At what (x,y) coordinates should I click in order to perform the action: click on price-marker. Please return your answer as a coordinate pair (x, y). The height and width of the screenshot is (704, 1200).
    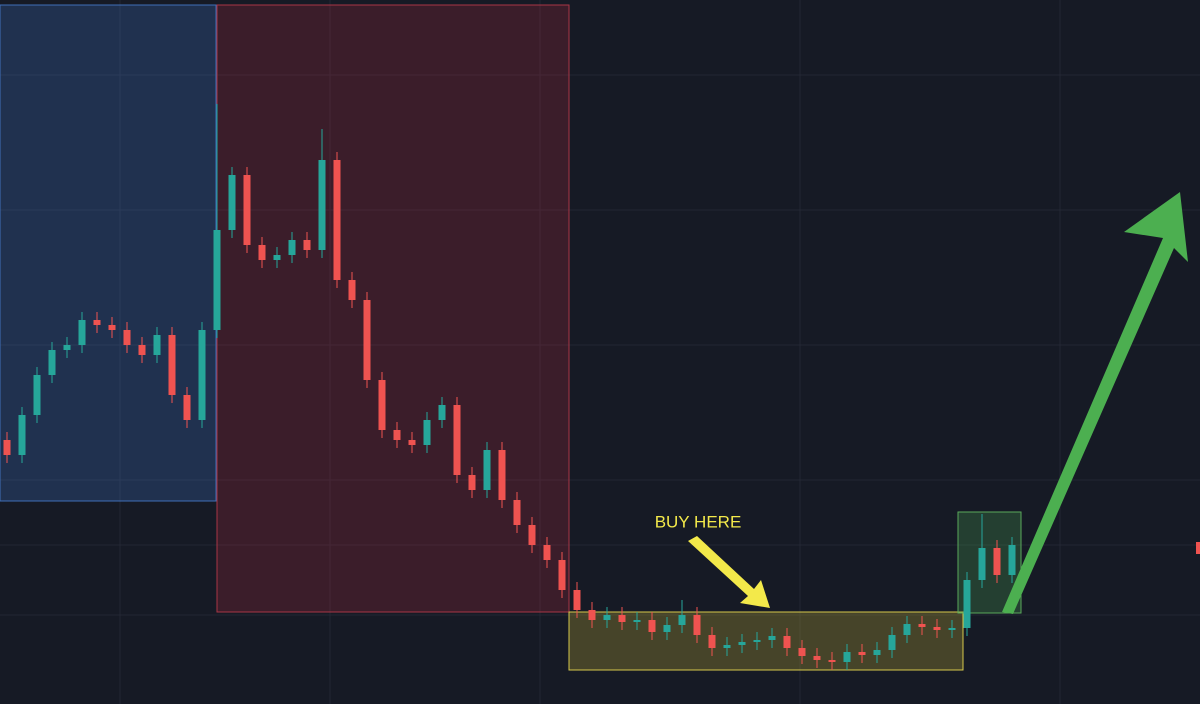
    Looking at the image, I should click on (1198, 548).